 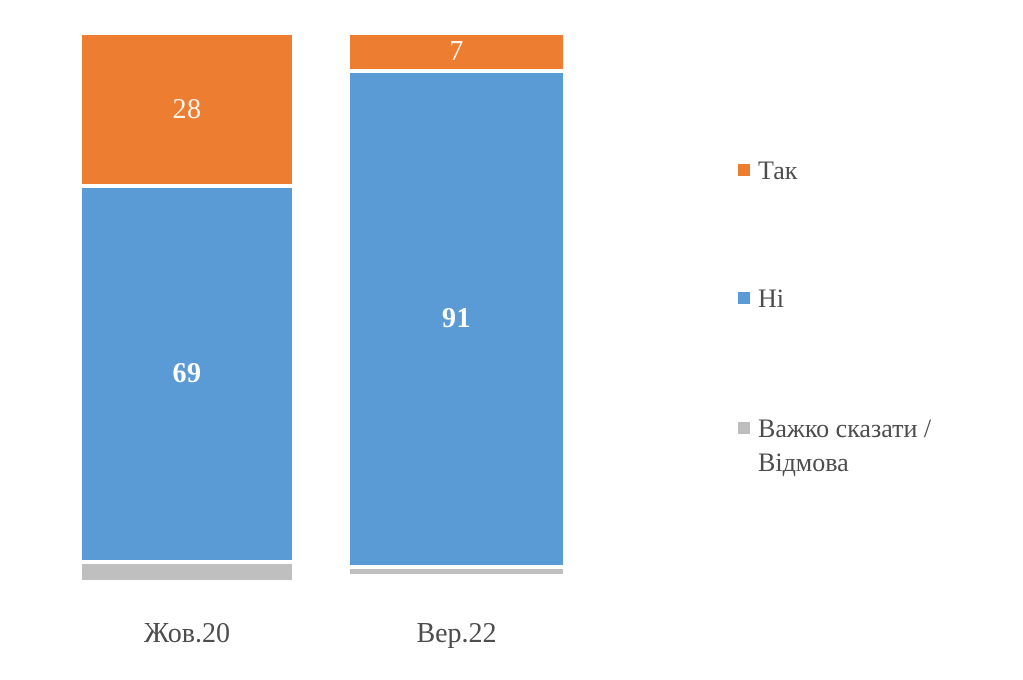 I want to click on legend-item-ni: Ні, so click(x=761, y=299).